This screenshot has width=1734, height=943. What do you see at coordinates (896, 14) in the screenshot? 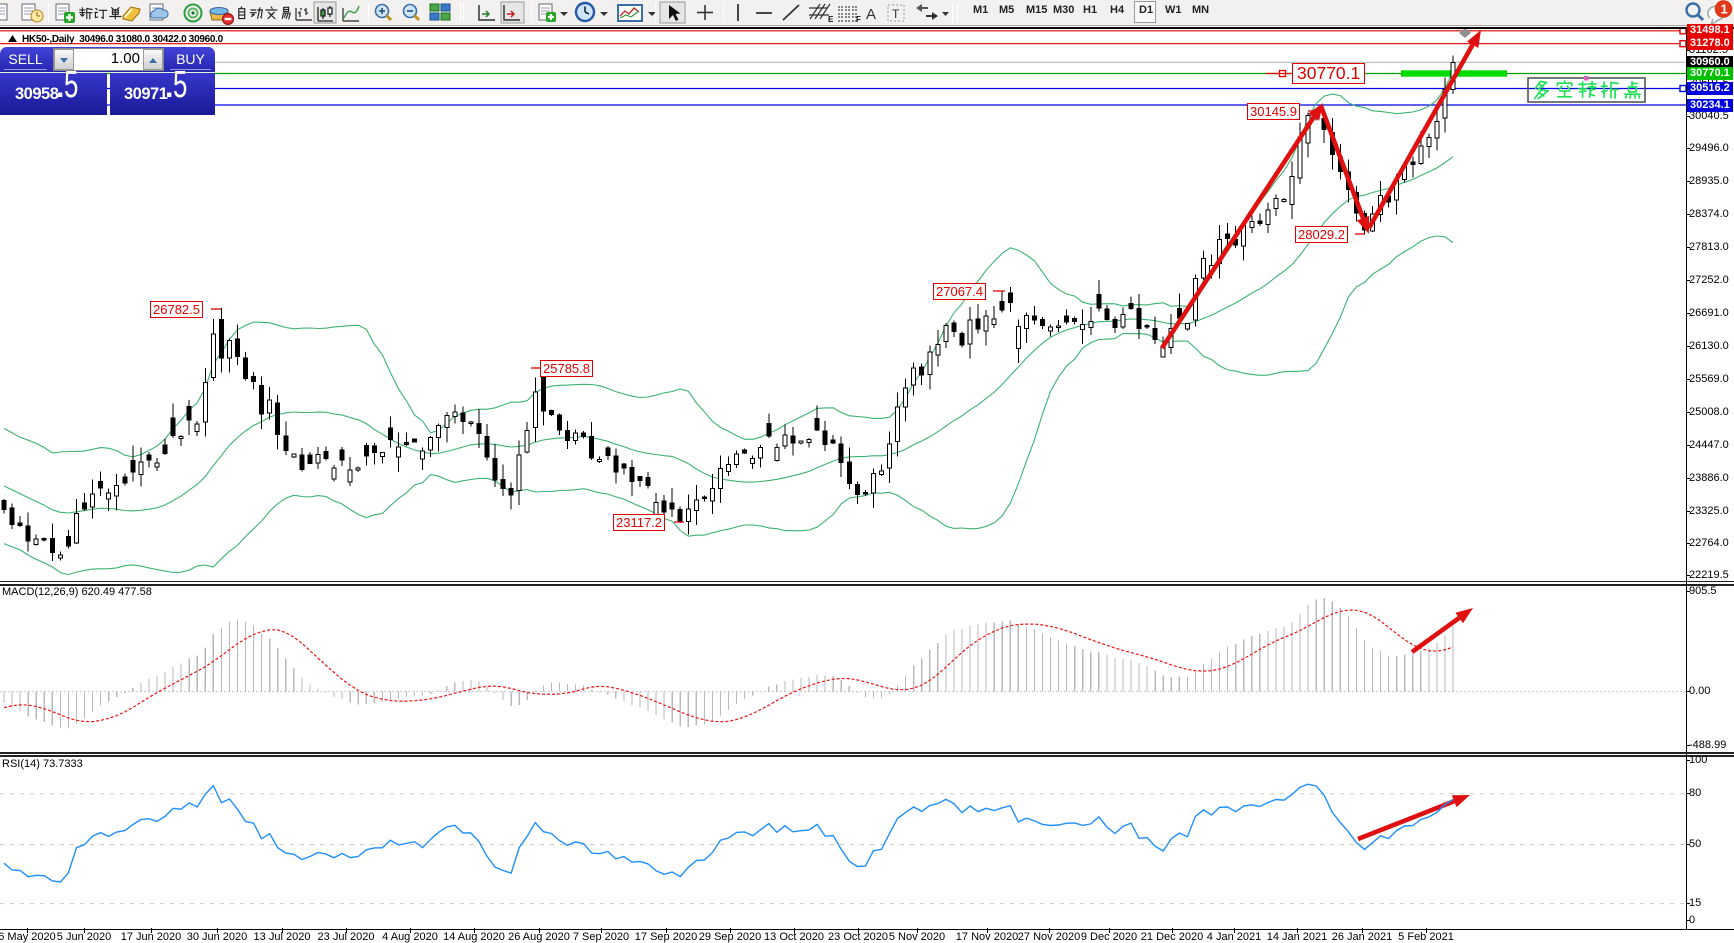
I see `svg-text: T` at bounding box center [896, 14].